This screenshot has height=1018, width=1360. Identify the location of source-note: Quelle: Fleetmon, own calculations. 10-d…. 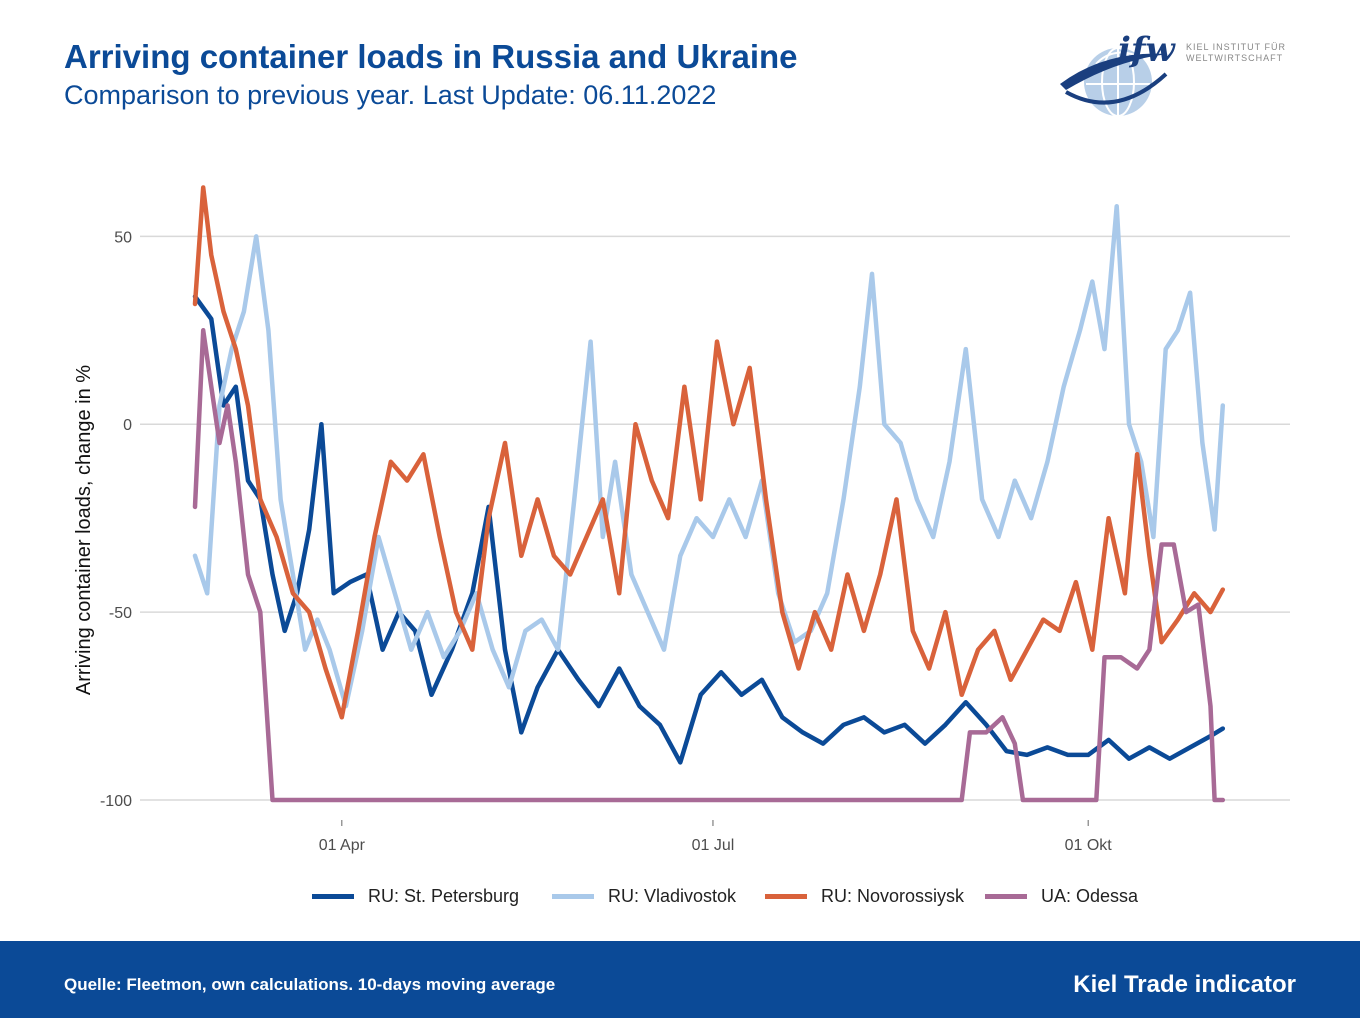
(310, 984).